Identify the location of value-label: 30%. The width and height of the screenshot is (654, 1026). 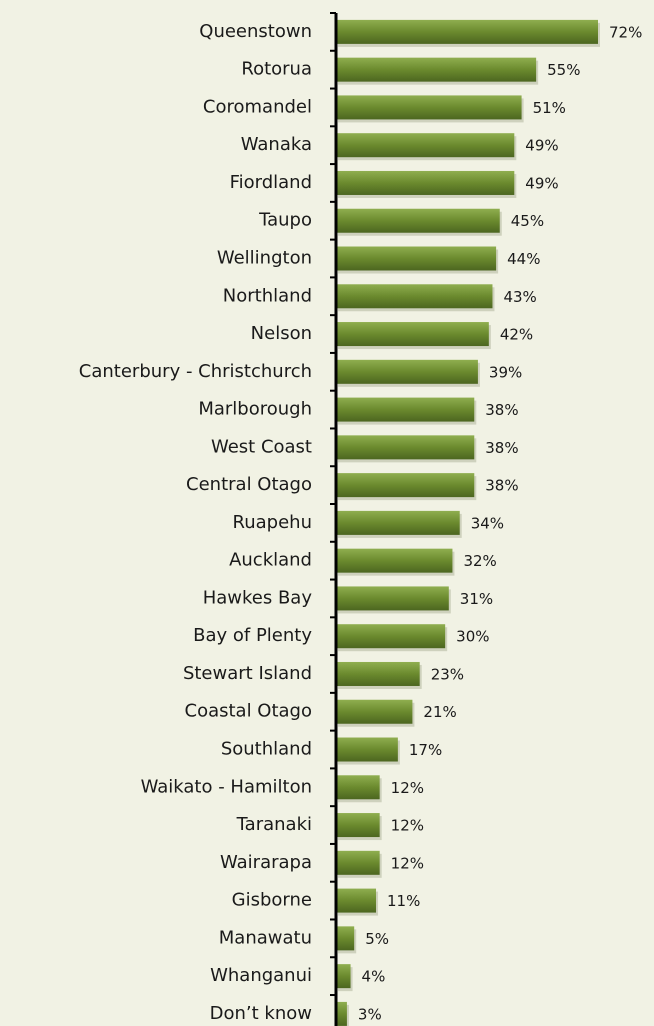
(472, 637).